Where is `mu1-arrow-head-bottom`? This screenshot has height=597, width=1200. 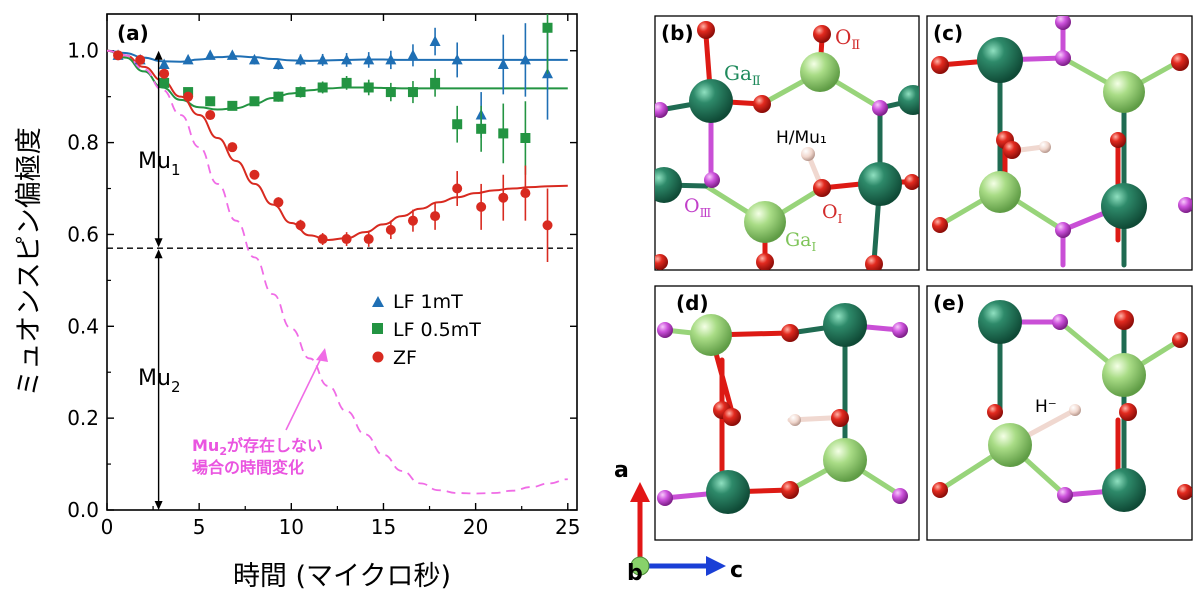 mu1-arrow-head-bottom is located at coordinates (158, 243).